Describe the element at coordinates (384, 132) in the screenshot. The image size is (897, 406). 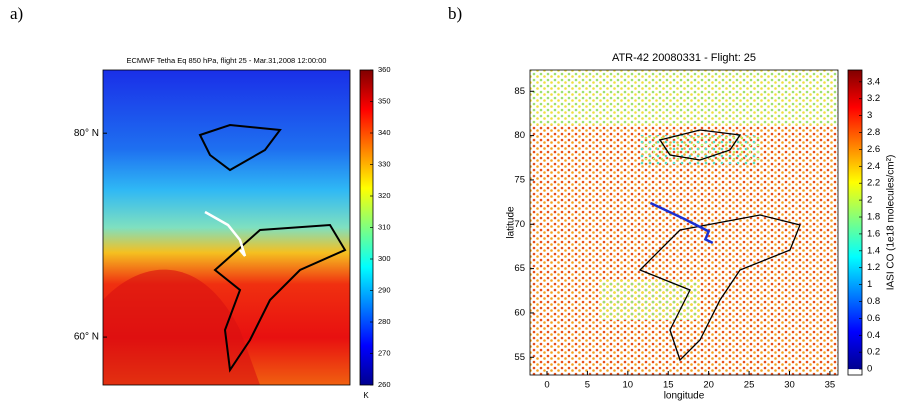
I see `colorbar-tick-label: 340` at that location.